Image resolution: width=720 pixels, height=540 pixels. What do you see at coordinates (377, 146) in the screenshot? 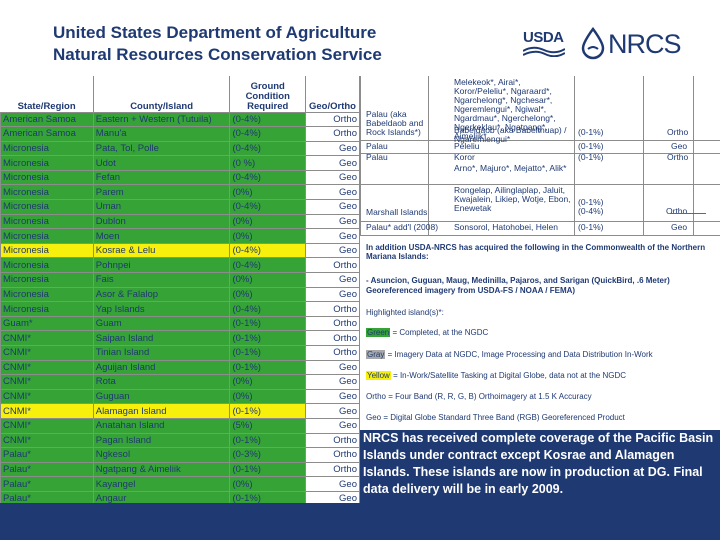
I see `palau-row-2-label: Palau` at bounding box center [377, 146].